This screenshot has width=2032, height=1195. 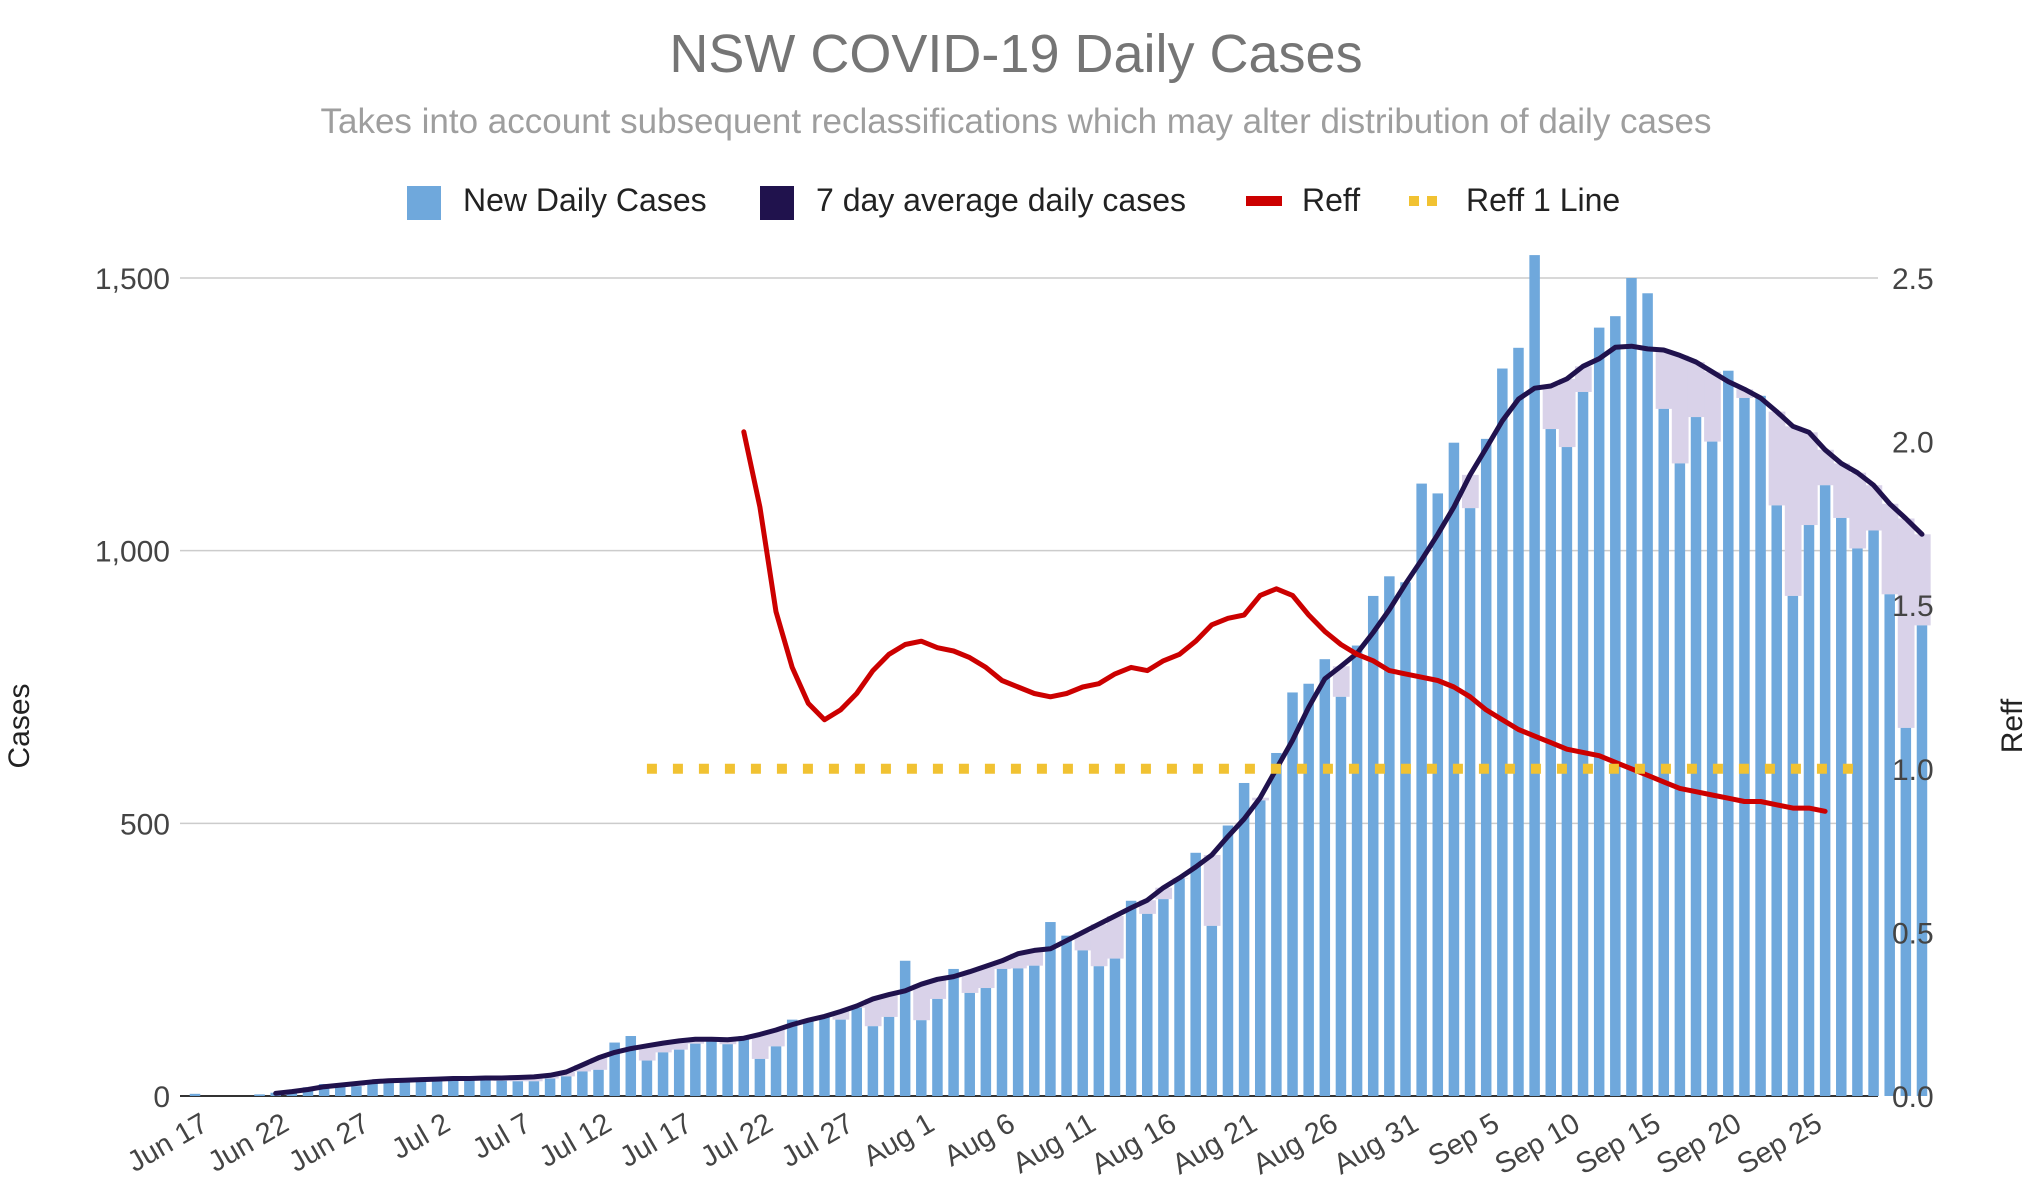 What do you see at coordinates (980, 1140) in the screenshot?
I see `x-tick-label: Aug 6` at bounding box center [980, 1140].